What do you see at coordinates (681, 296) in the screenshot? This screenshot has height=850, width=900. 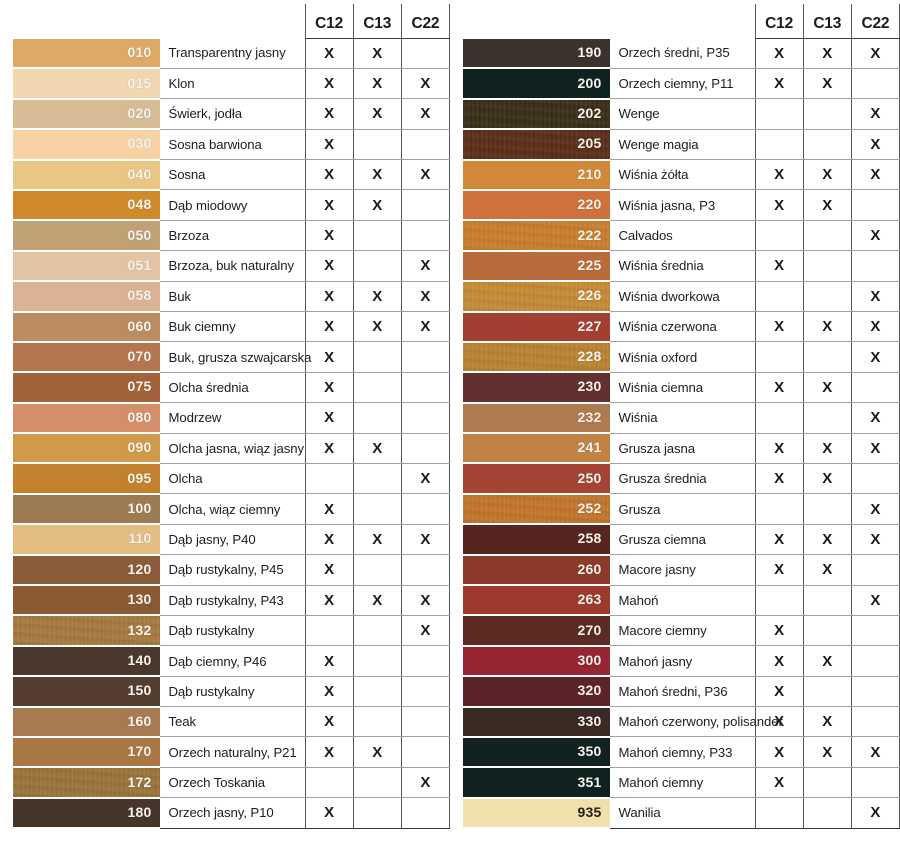 I see `table-row: 226 Wiśnia dworkowa X` at bounding box center [681, 296].